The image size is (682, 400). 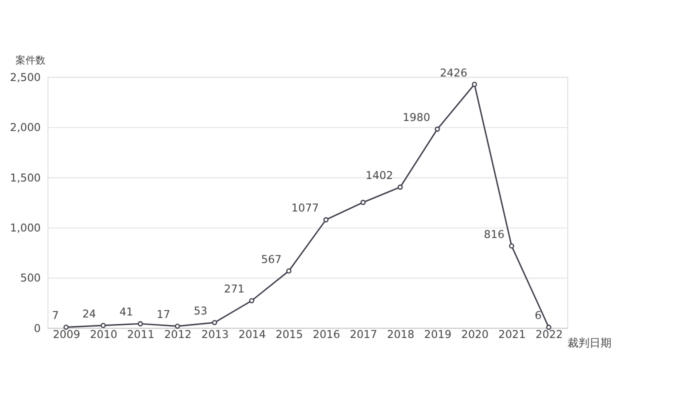 I want to click on y-tick-label: 2,500, so click(x=25, y=77).